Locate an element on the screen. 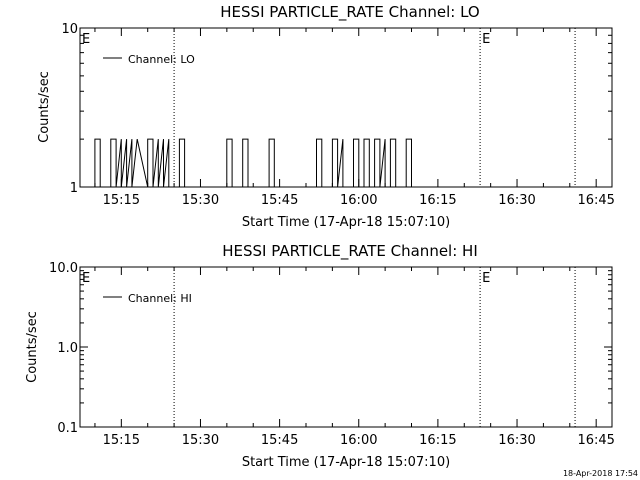 Image resolution: width=640 pixels, height=480 pixels. y-tick-label: 10 is located at coordinates (69, 29).